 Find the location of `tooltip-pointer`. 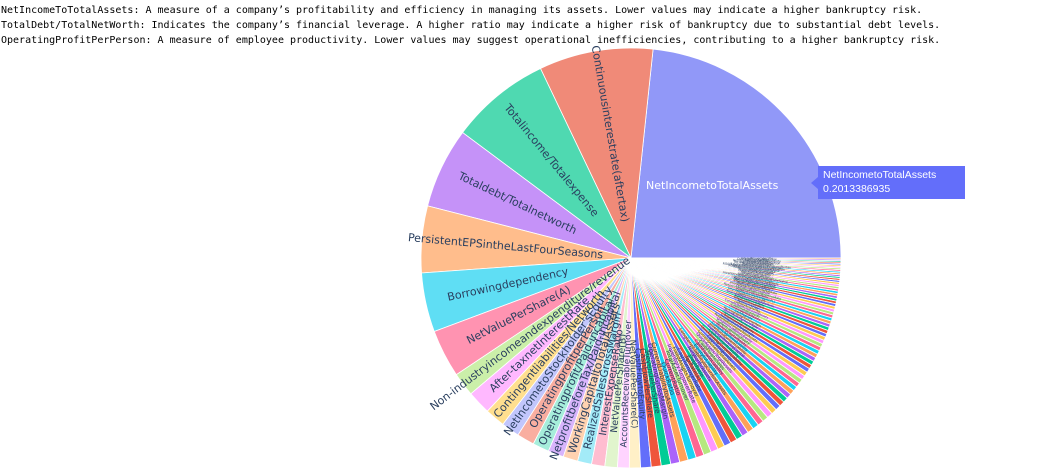

tooltip-pointer is located at coordinates (814, 183).